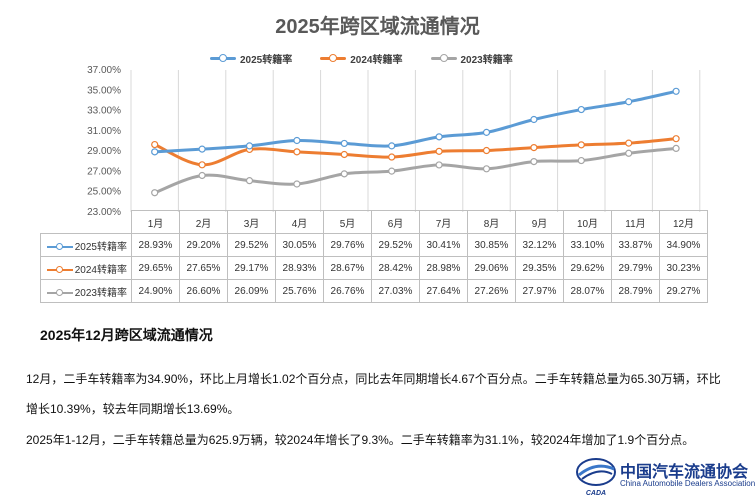 Image resolution: width=755 pixels, height=500 pixels. What do you see at coordinates (491, 268) in the screenshot?
I see `data-label: 29.06%` at bounding box center [491, 268].